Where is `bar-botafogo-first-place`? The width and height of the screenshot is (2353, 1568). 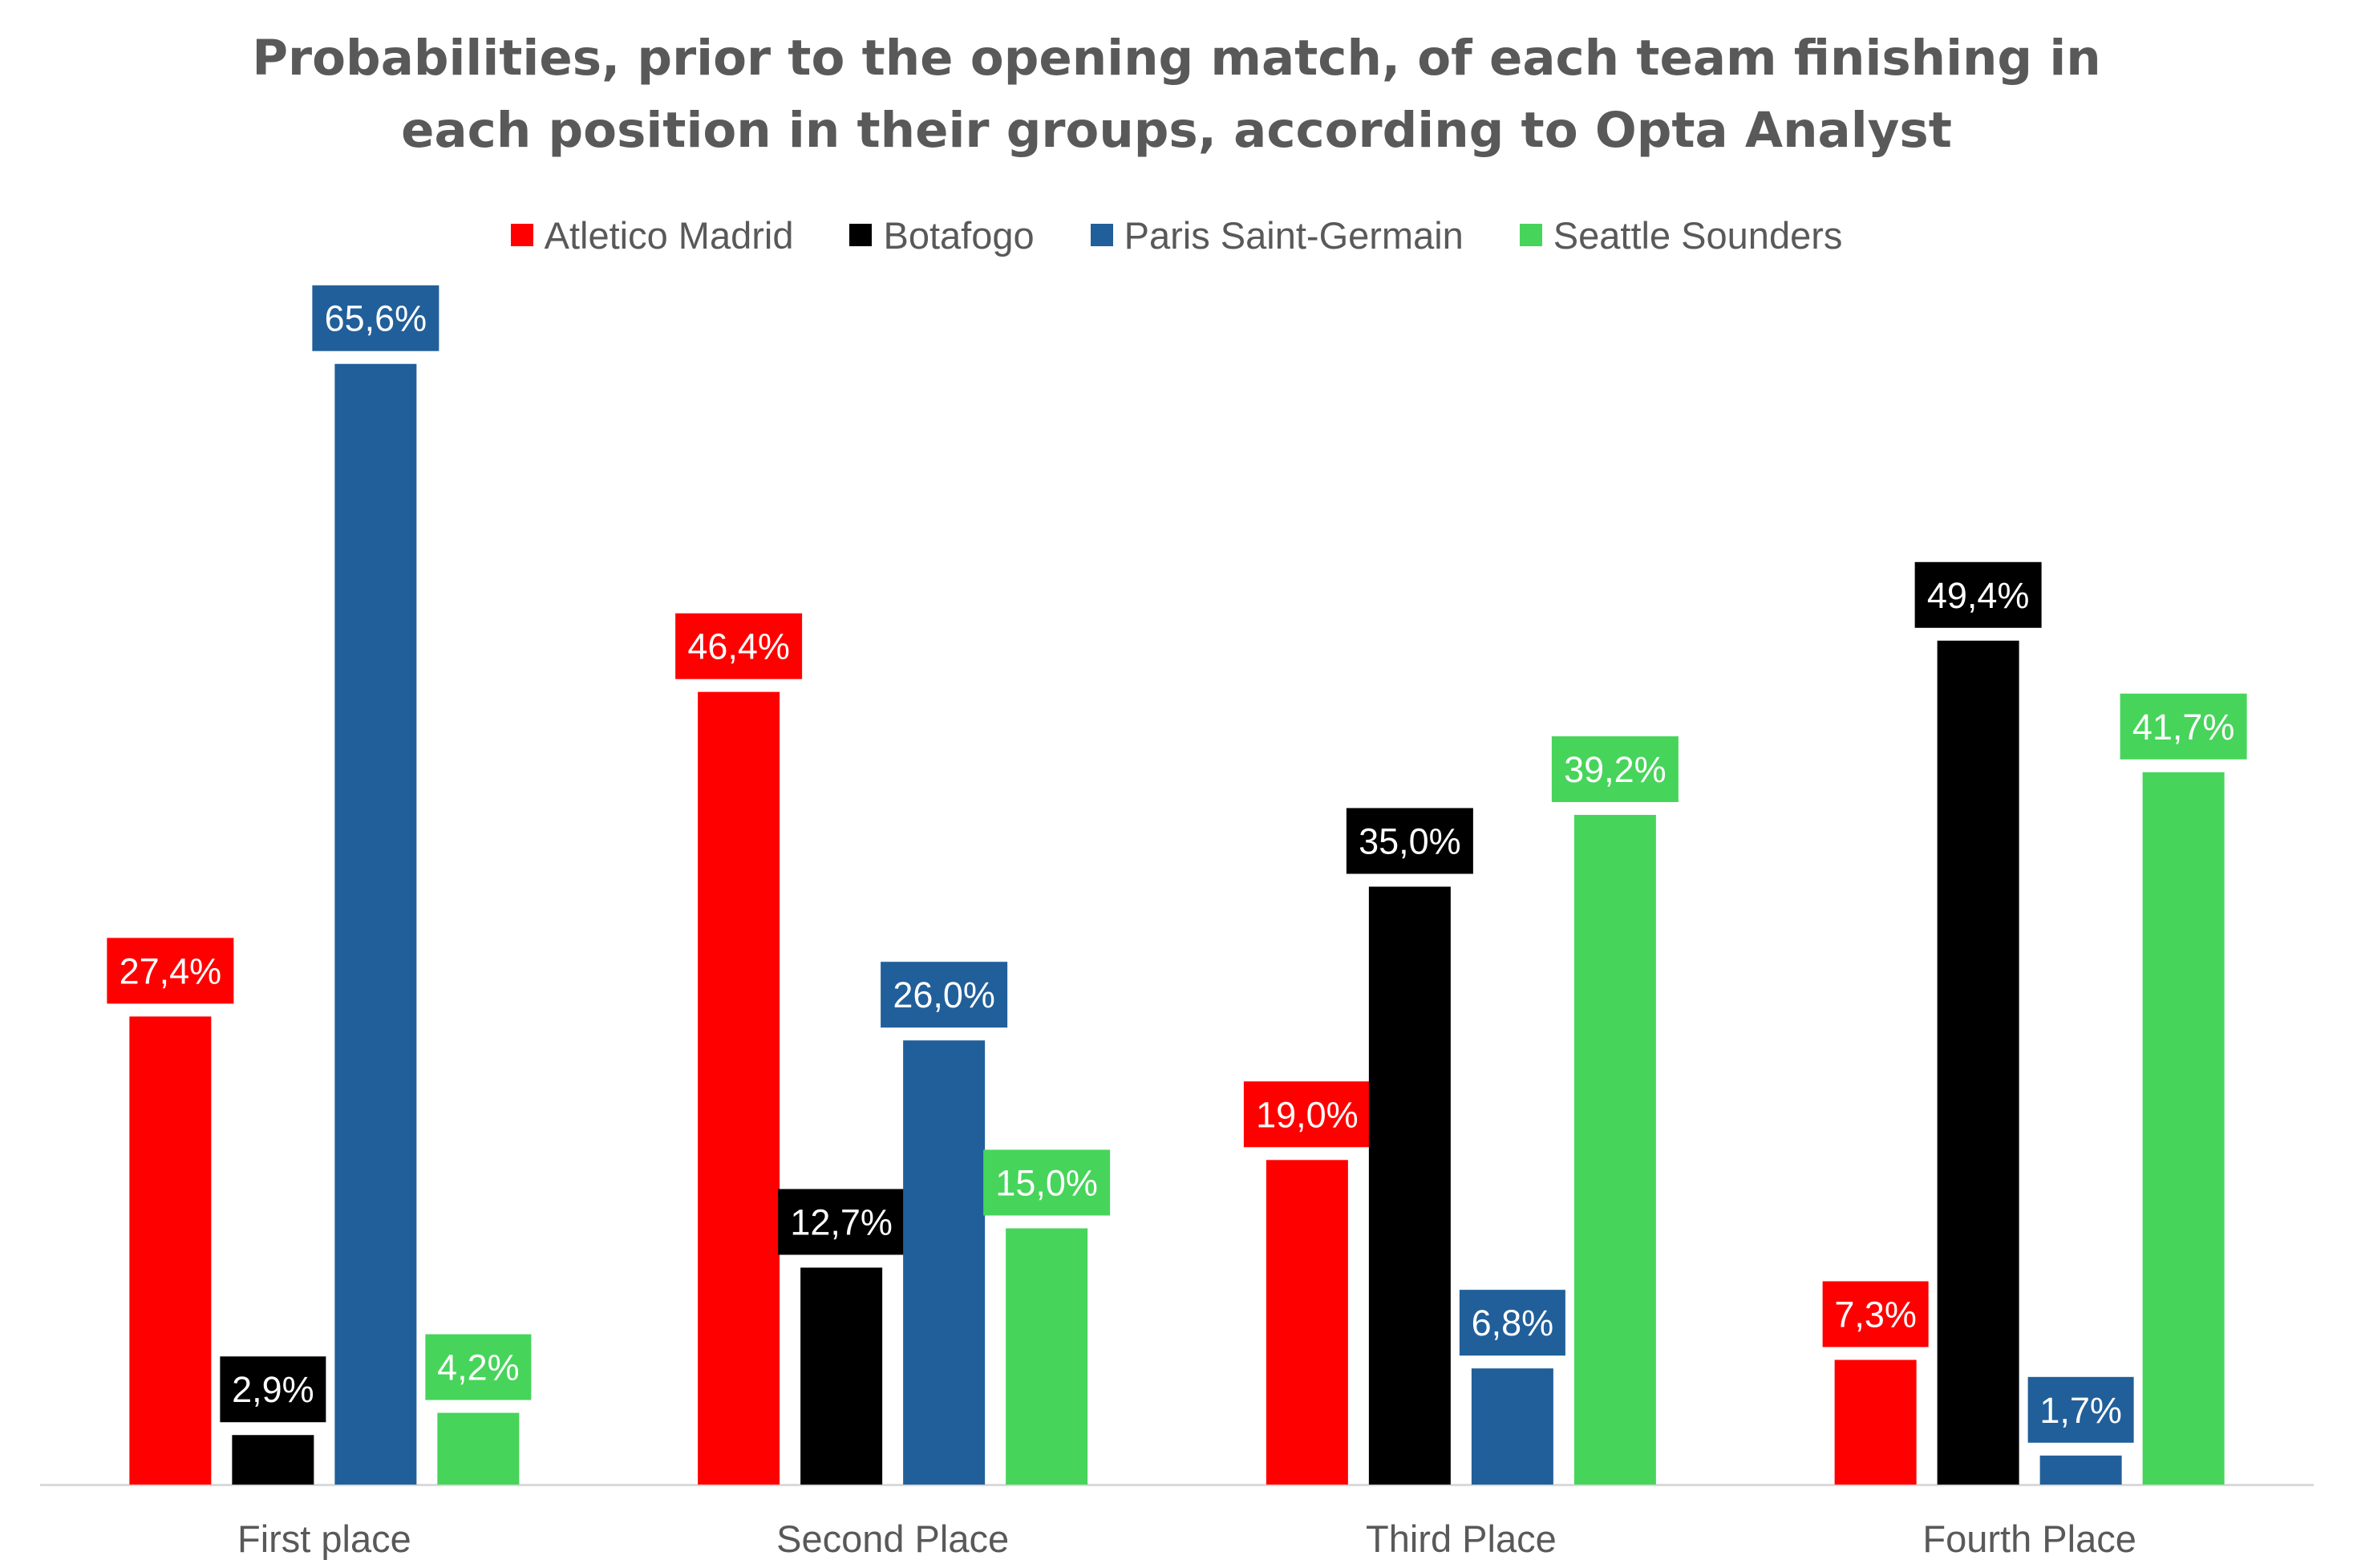 bar-botafogo-first-place is located at coordinates (273, 1460).